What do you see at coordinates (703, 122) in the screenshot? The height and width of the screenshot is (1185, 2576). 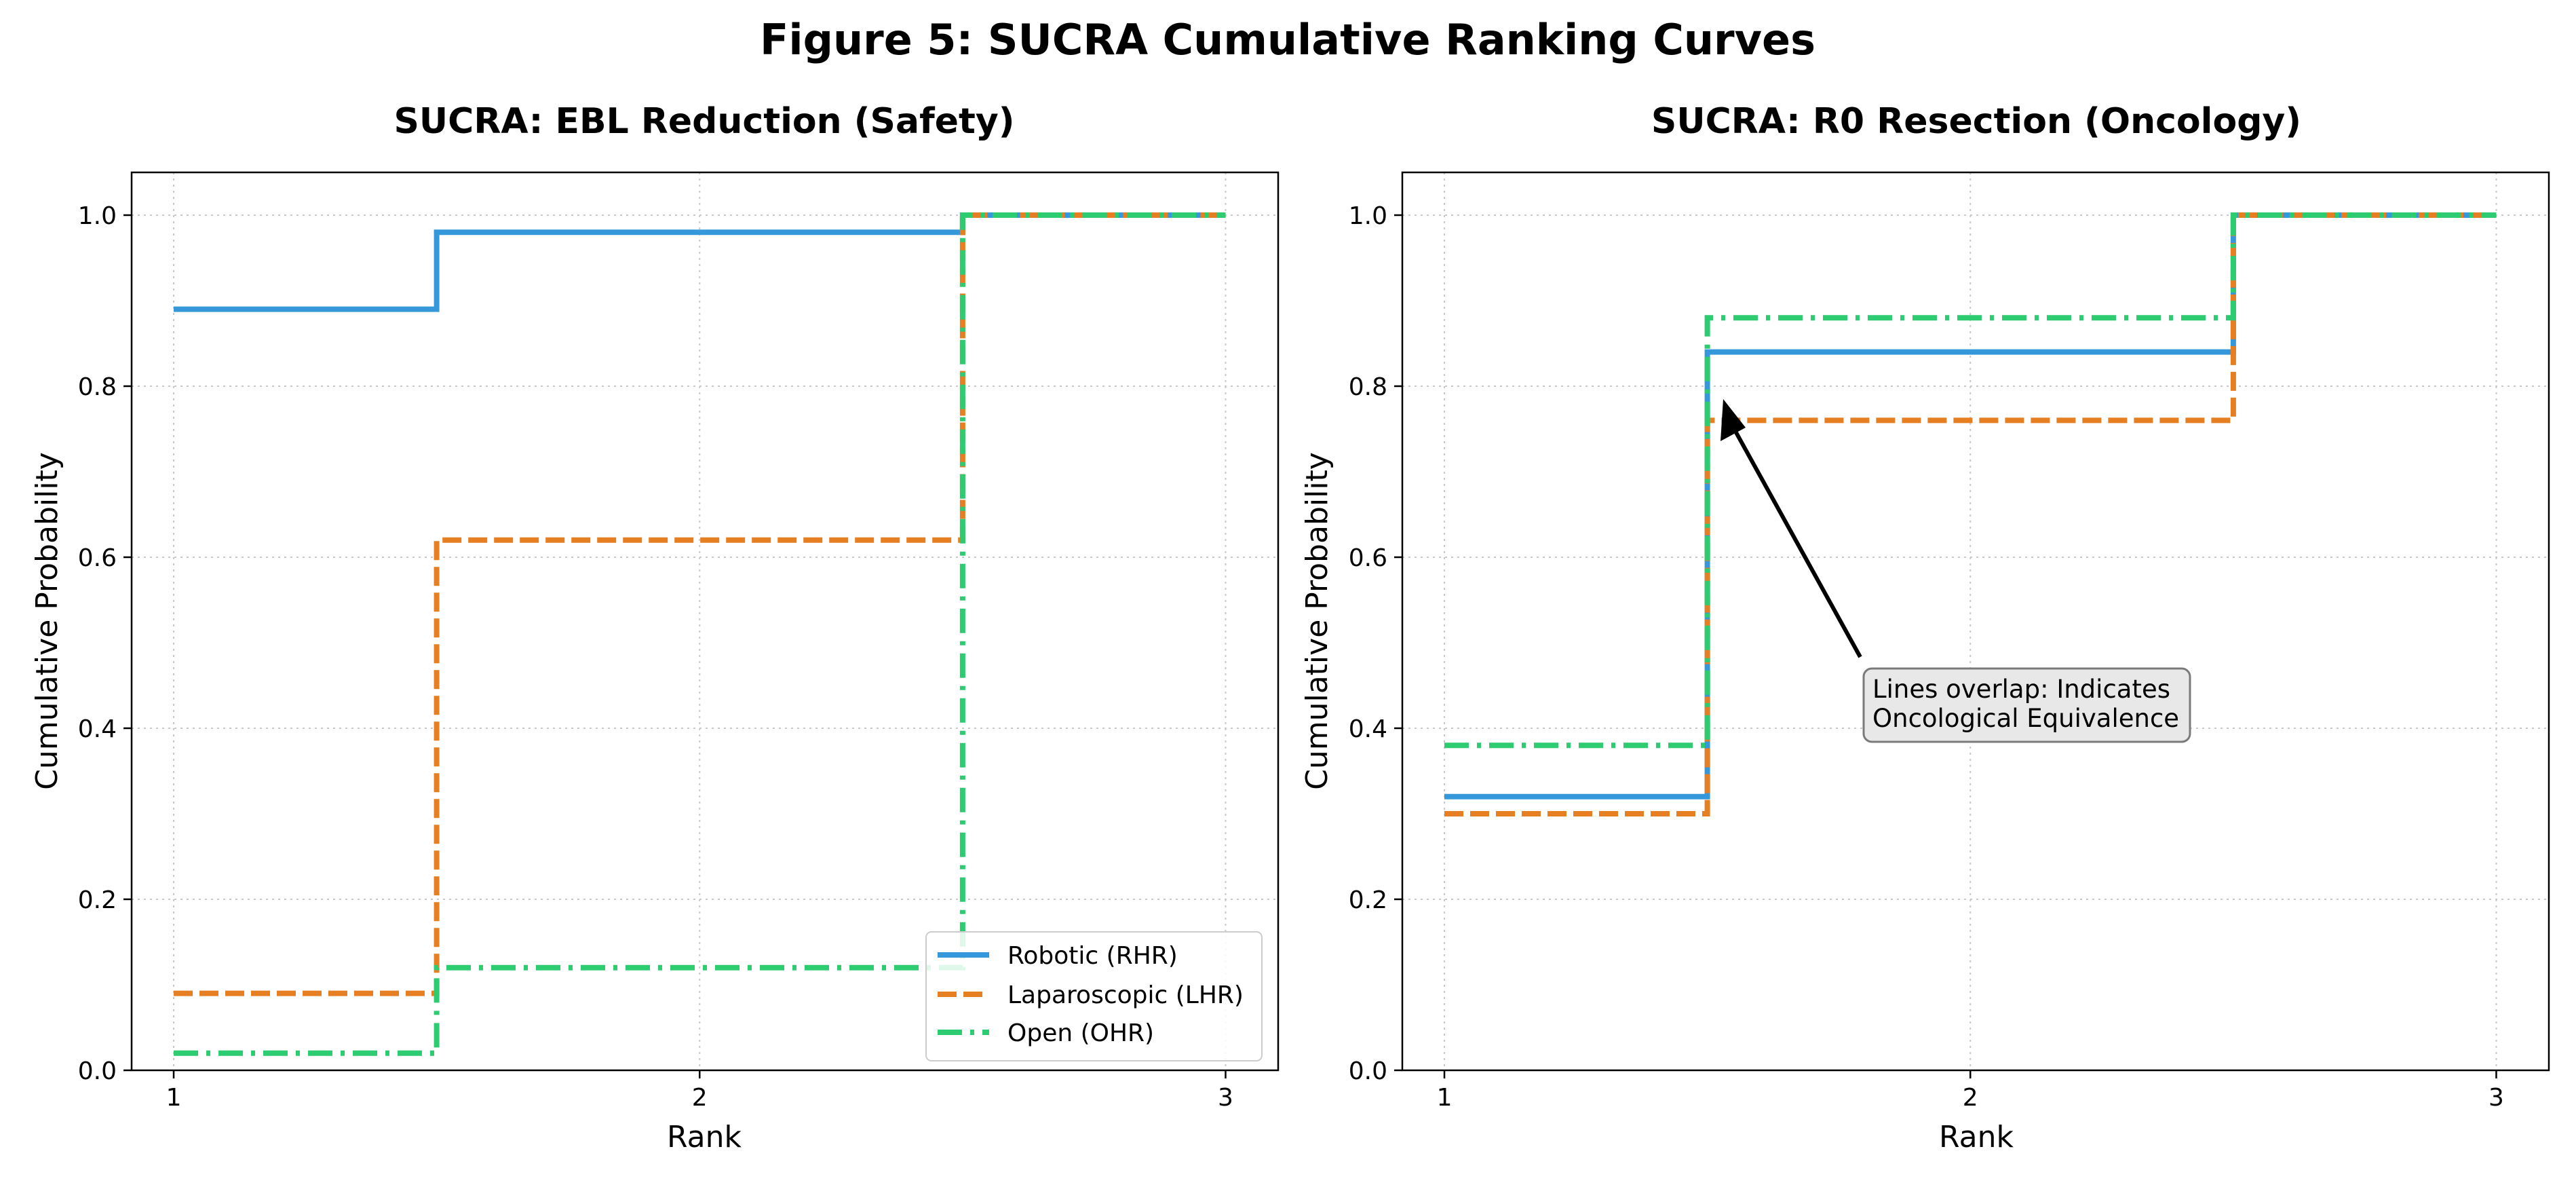 I see `chart-title: SUCRA: EBL Reduction (Safety)` at bounding box center [703, 122].